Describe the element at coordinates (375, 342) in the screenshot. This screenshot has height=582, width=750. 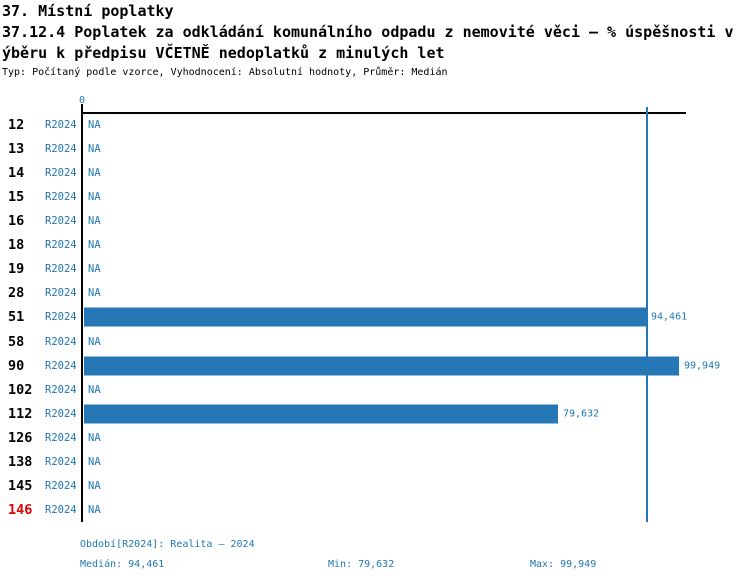
I see `chart-row: 58 R2024 NA` at that location.